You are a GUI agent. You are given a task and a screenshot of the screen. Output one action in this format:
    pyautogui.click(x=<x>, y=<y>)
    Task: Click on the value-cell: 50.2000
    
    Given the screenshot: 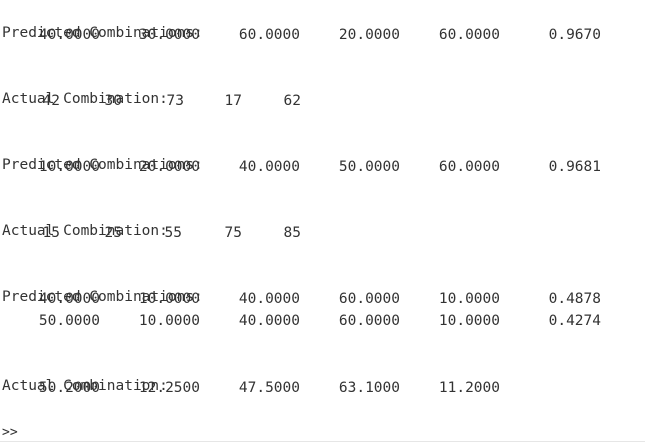 What is the action you would take?
    pyautogui.click(x=69, y=388)
    